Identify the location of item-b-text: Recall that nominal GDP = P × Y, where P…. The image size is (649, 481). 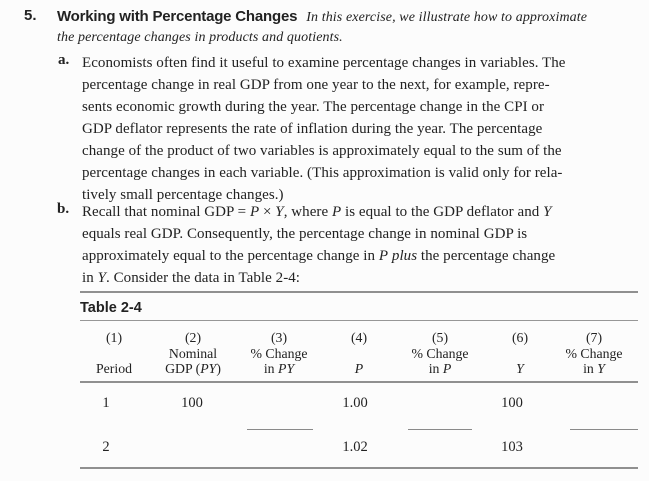
(318, 245).